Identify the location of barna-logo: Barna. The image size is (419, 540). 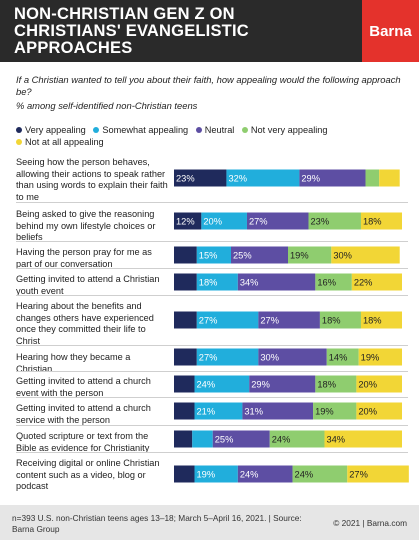
(390, 31).